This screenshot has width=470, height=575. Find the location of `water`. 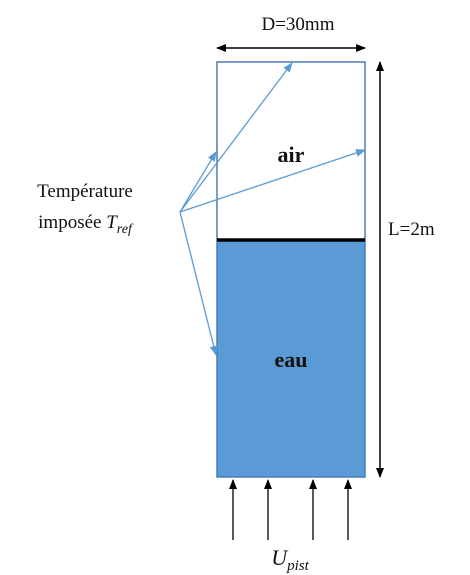

water is located at coordinates (291, 358).